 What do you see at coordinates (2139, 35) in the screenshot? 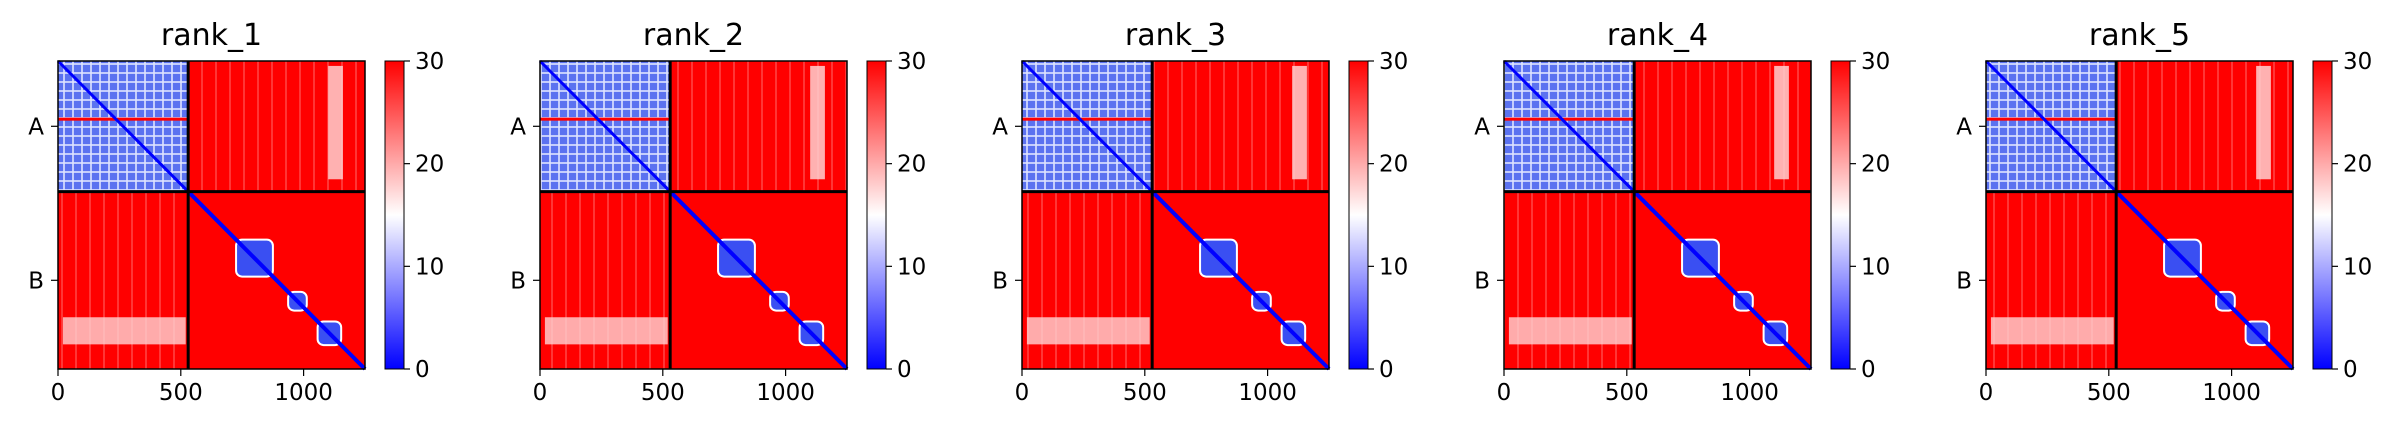
I see `panel-title: rank_5` at bounding box center [2139, 35].